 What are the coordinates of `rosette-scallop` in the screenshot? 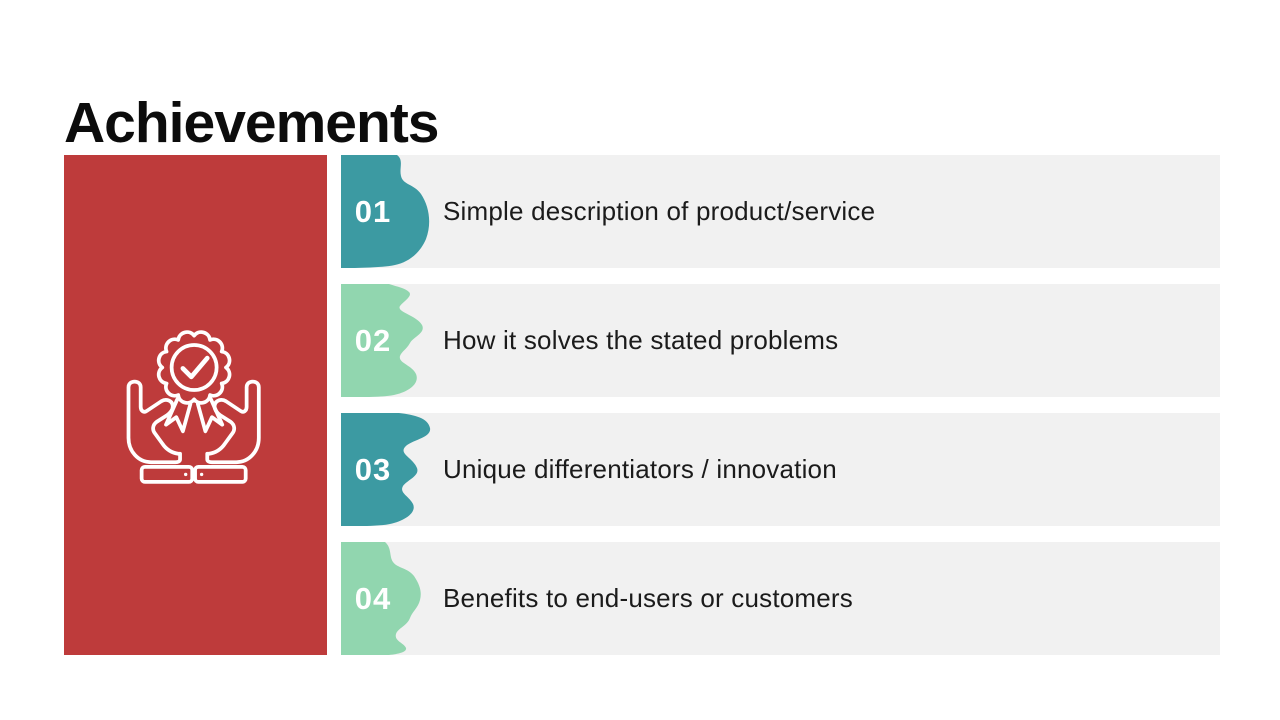 It's located at (193, 367).